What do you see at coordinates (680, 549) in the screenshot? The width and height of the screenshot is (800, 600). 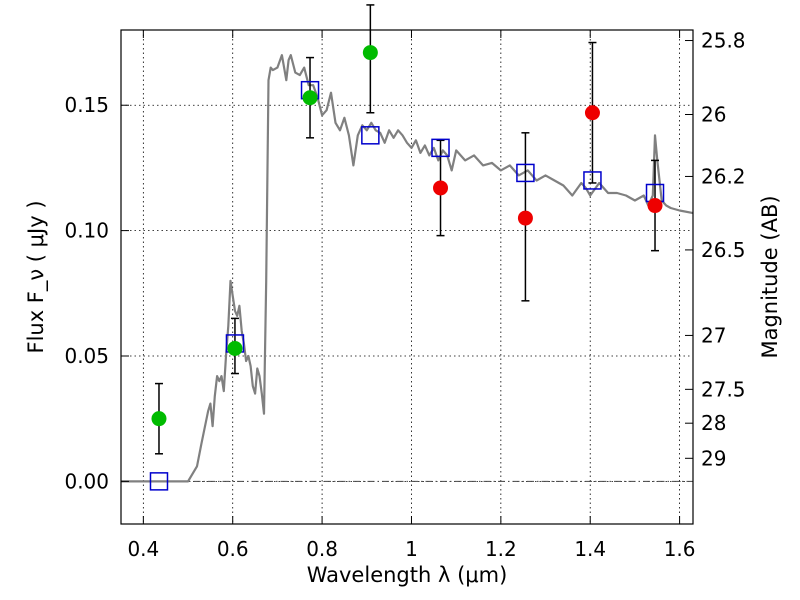 I see `x-tick-label: 1.6` at bounding box center [680, 549].